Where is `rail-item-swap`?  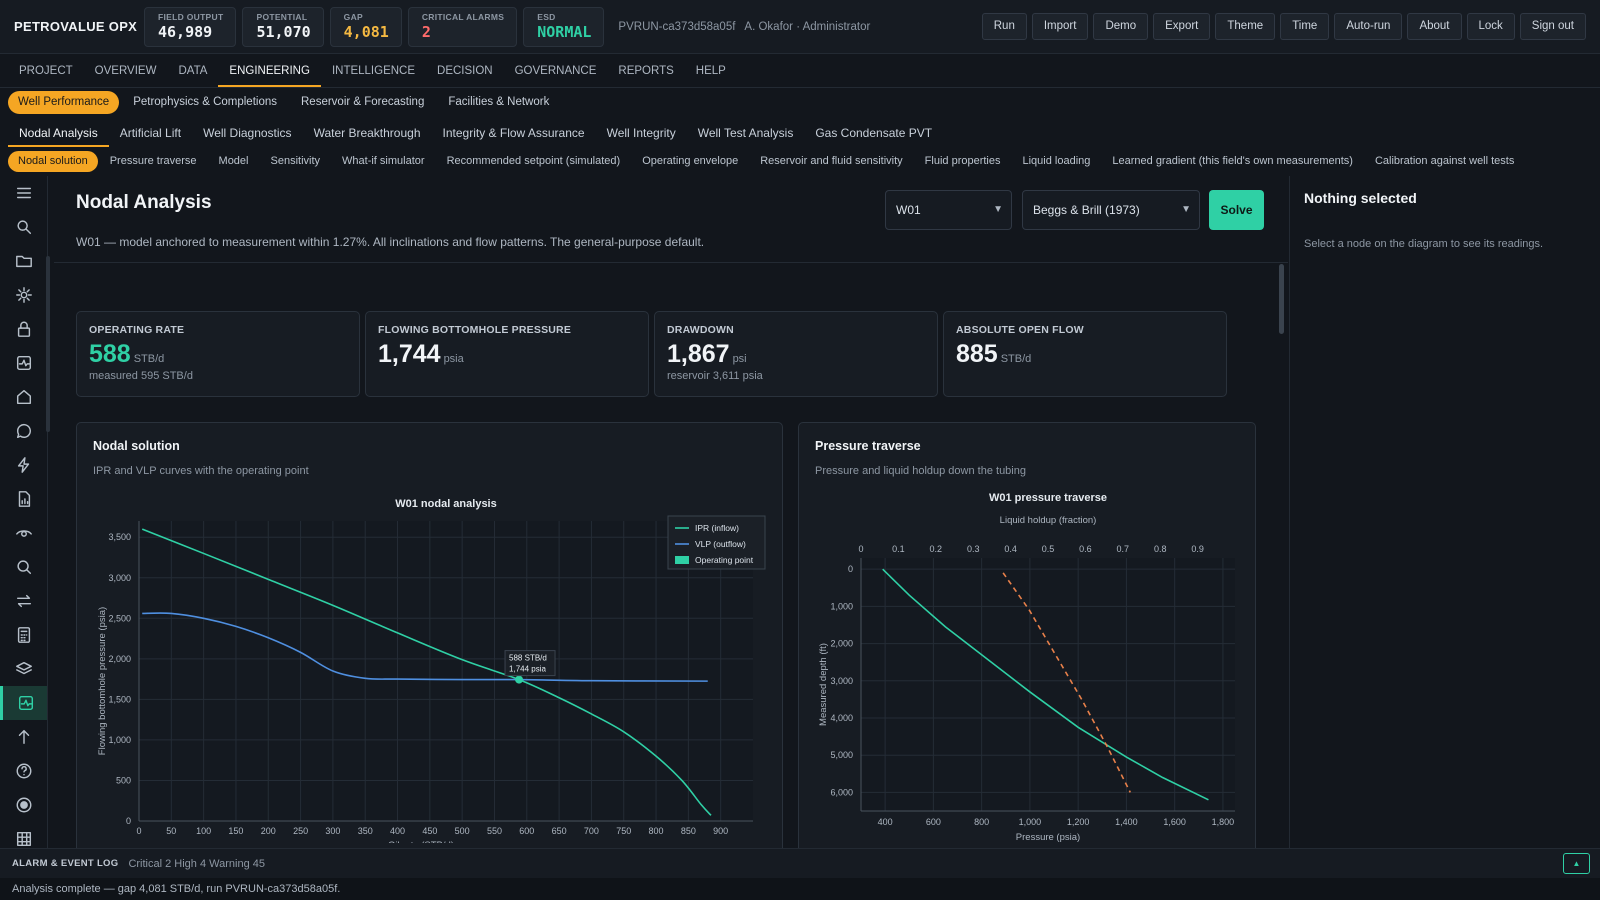
rail-item-swap is located at coordinates (23, 601).